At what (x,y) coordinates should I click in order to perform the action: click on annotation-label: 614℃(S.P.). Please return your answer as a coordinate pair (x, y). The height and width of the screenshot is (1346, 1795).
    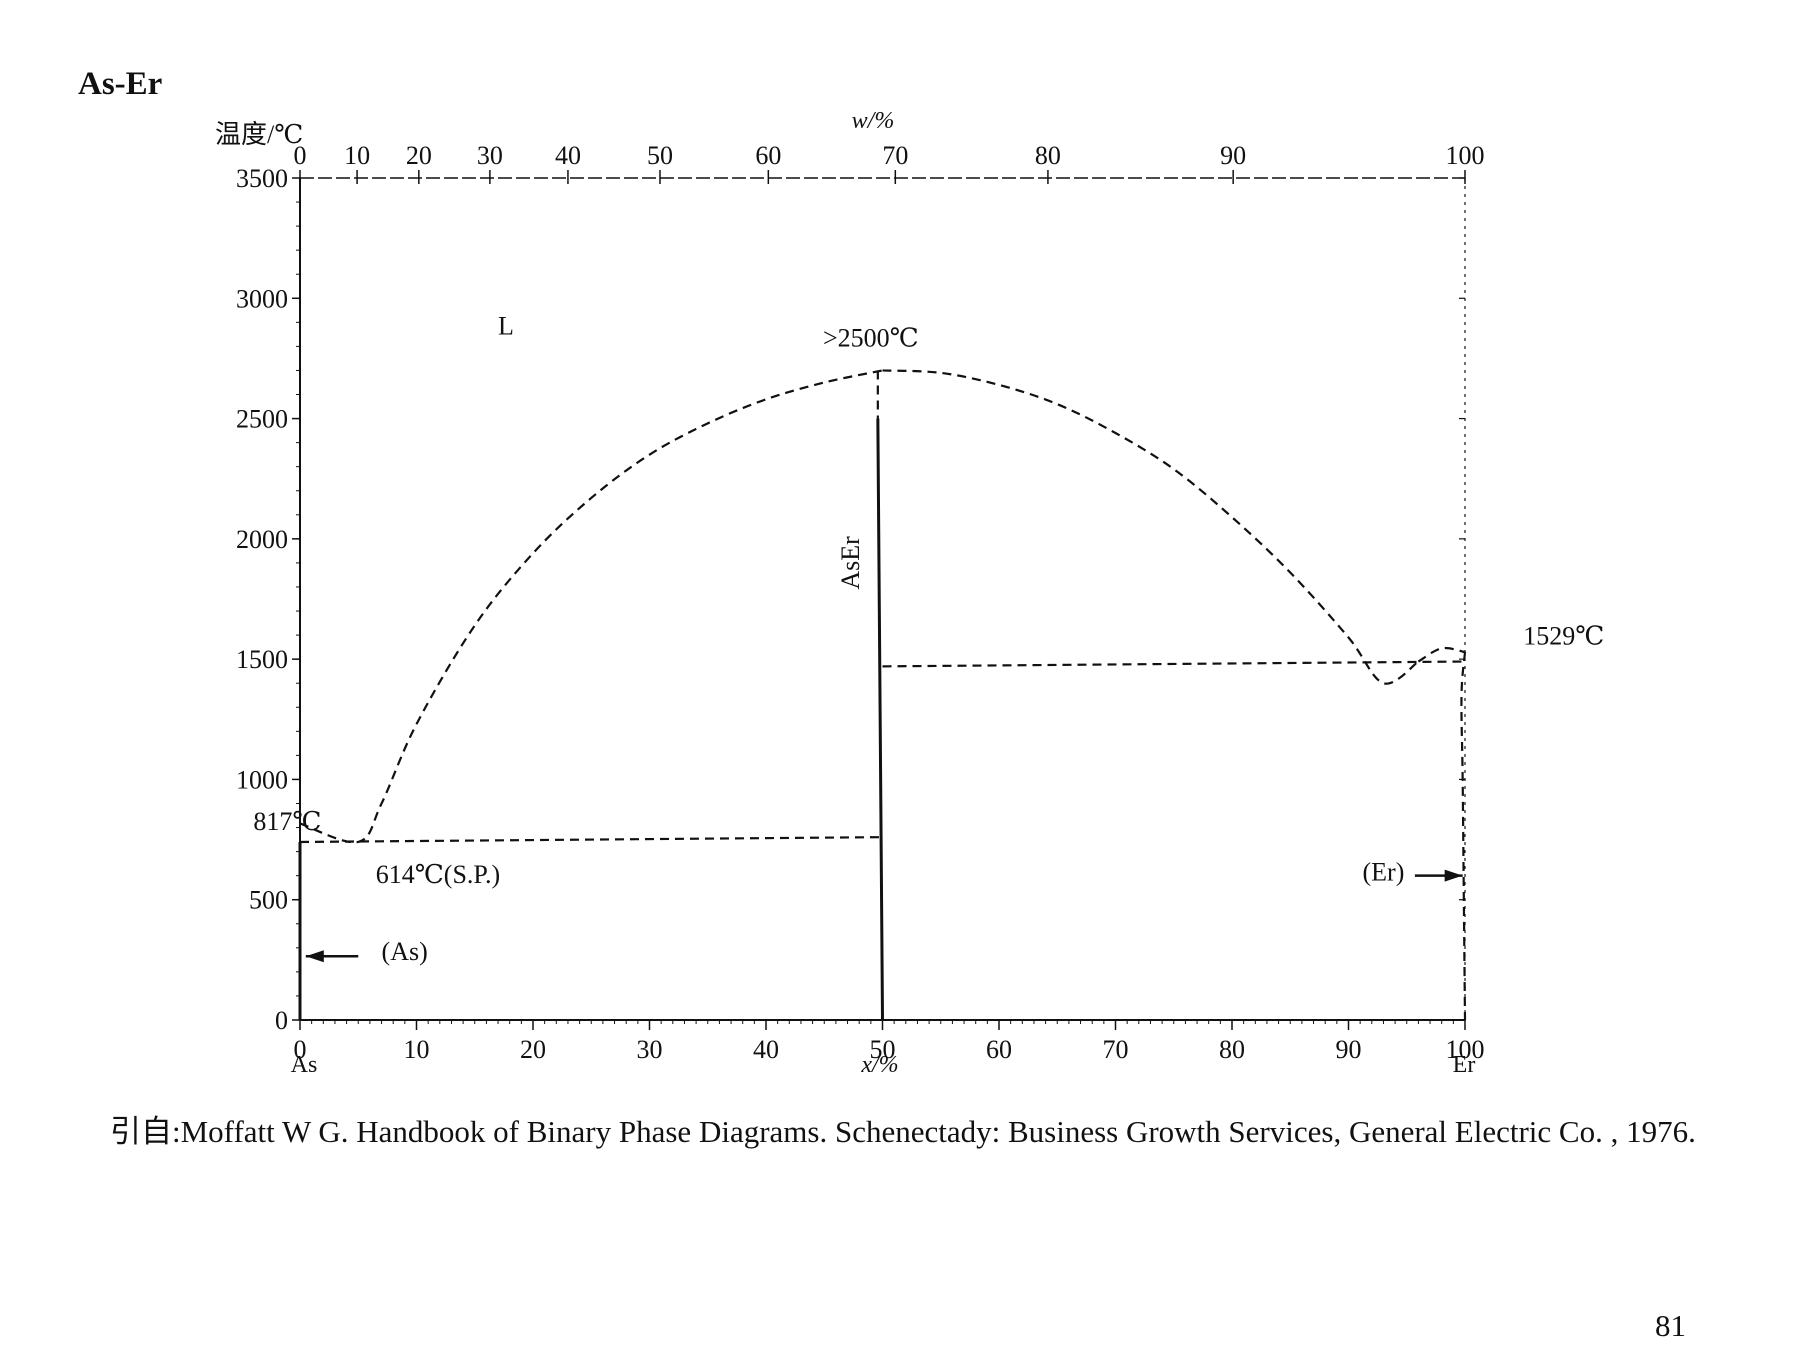
    Looking at the image, I should click on (438, 874).